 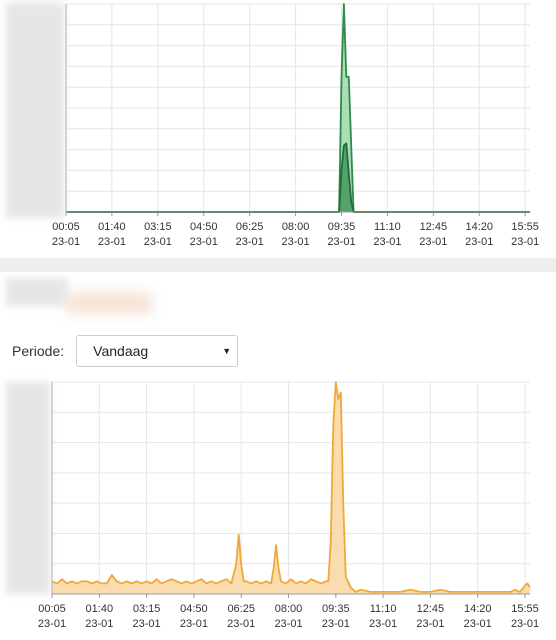 I want to click on period-select-value: Vandaag, so click(x=121, y=351).